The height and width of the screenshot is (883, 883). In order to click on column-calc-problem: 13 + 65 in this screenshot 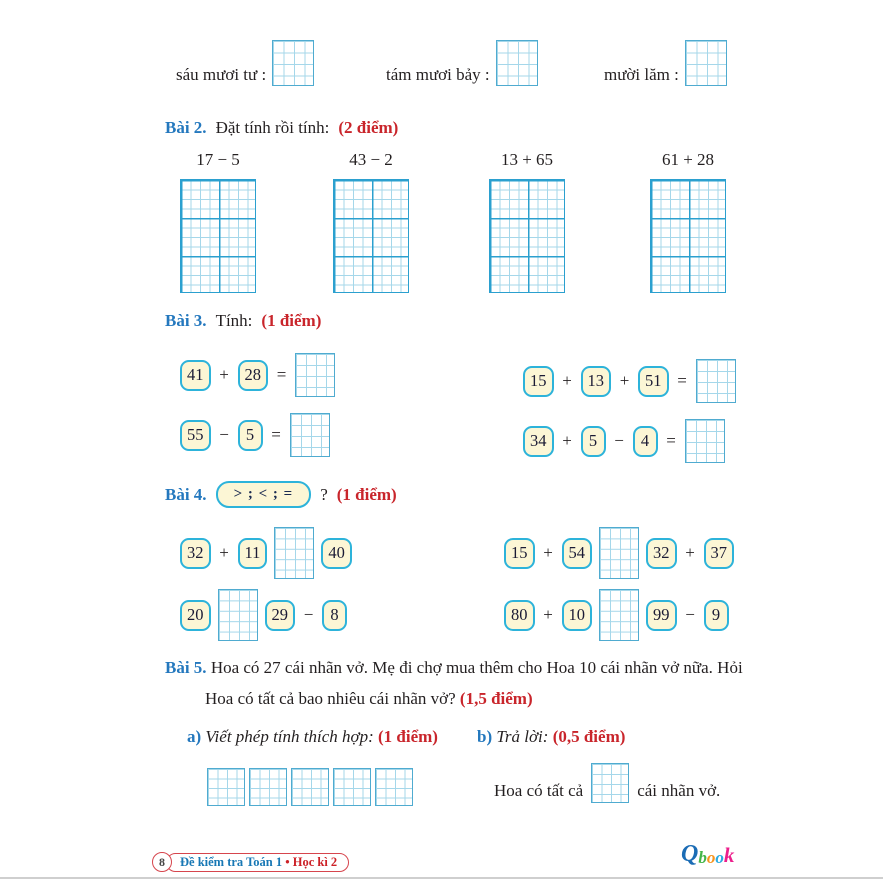, I will do `click(527, 224)`.